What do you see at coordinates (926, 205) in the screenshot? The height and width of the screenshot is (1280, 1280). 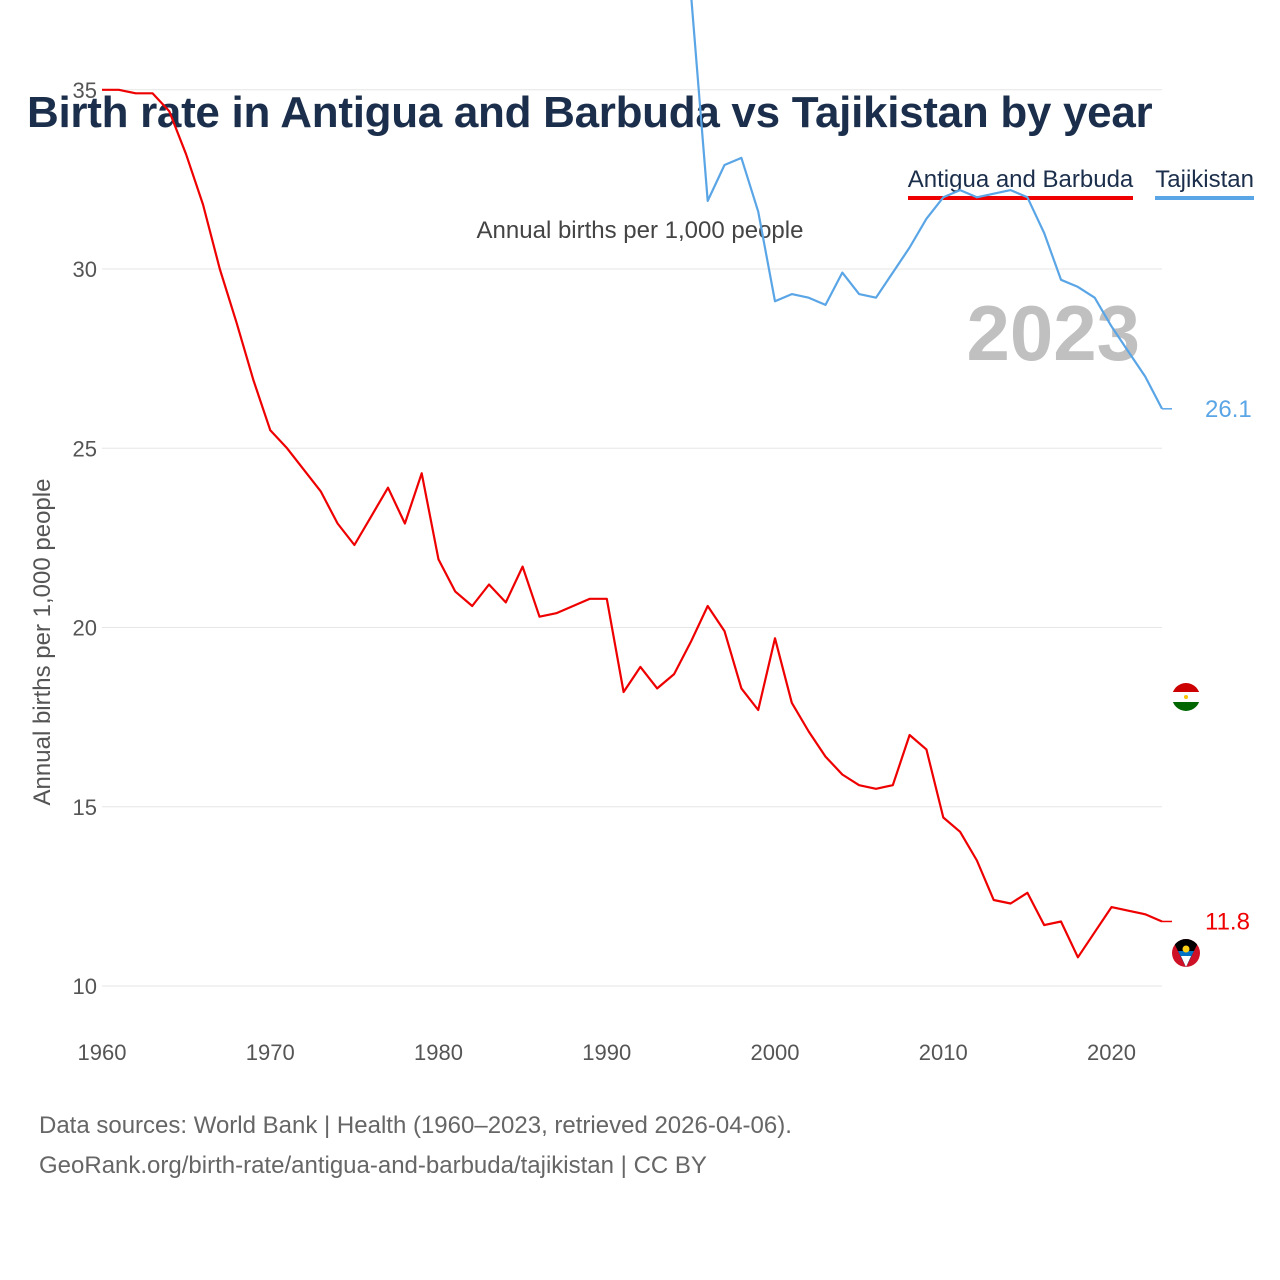 I see `series-line-tajikistan` at bounding box center [926, 205].